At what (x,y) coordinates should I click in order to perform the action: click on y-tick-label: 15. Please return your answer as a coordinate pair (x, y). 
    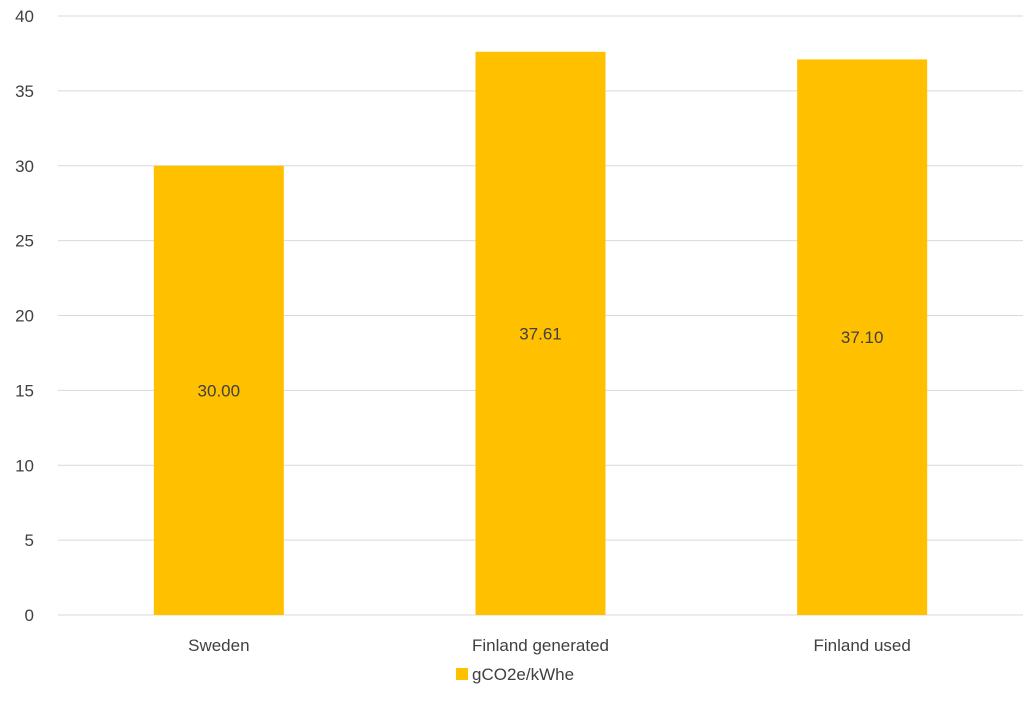
    Looking at the image, I should click on (24, 390).